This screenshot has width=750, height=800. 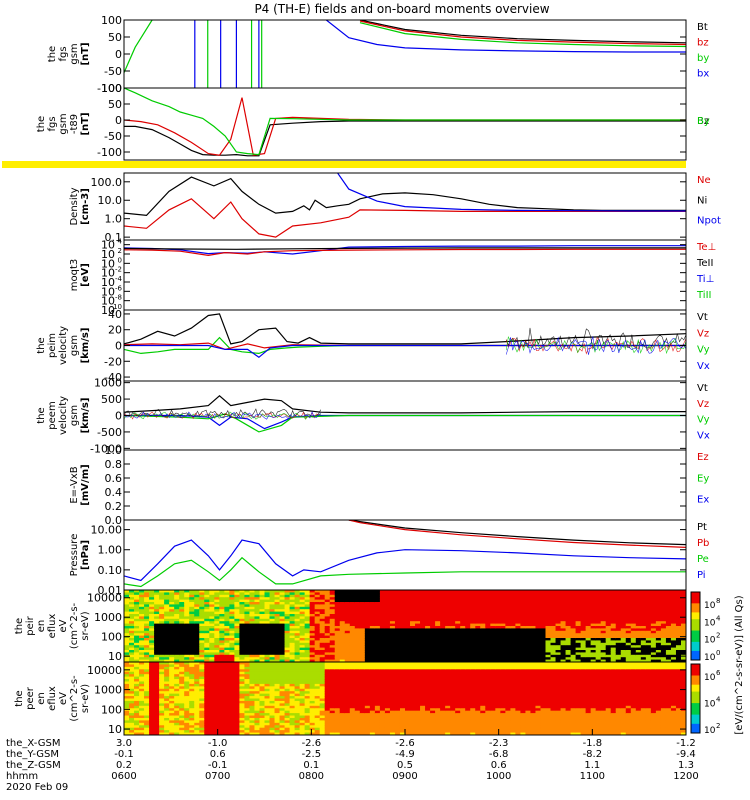 What do you see at coordinates (405, 252) in the screenshot?
I see `series-te` at bounding box center [405, 252].